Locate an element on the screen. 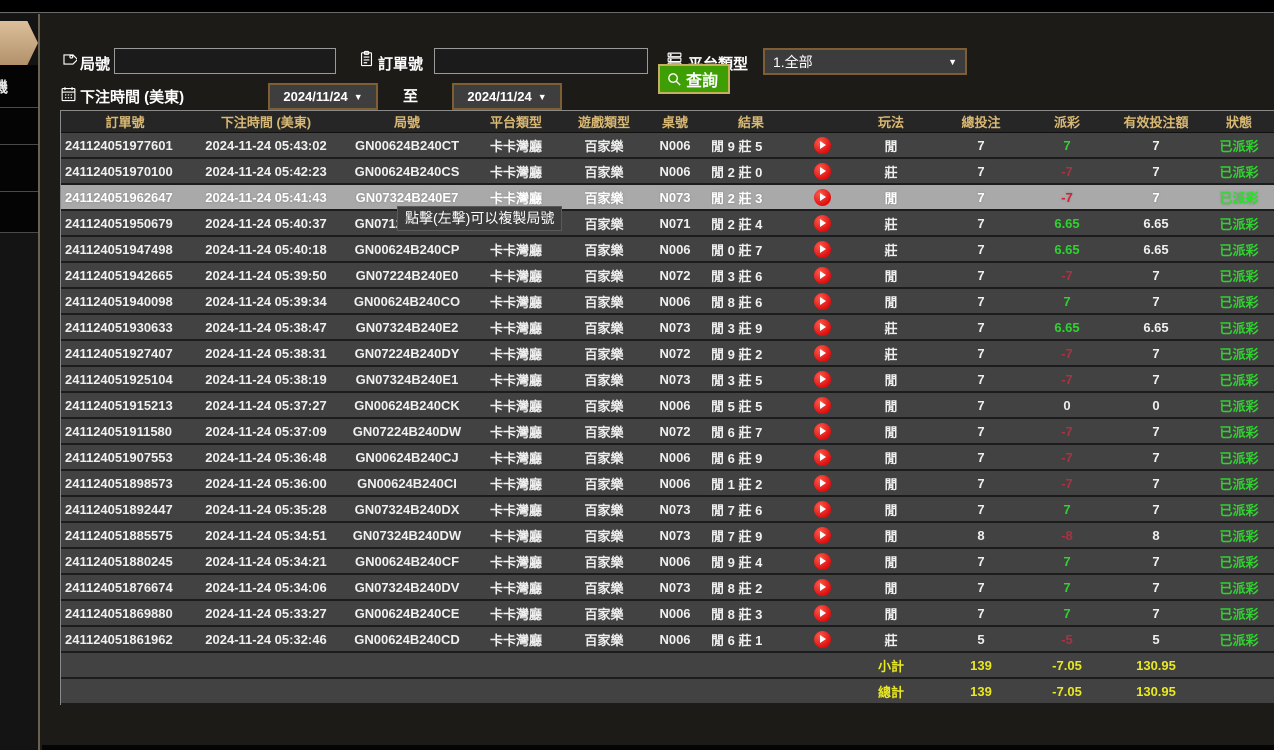  cell-game-no: GN07224B240E0 is located at coordinates (407, 276).